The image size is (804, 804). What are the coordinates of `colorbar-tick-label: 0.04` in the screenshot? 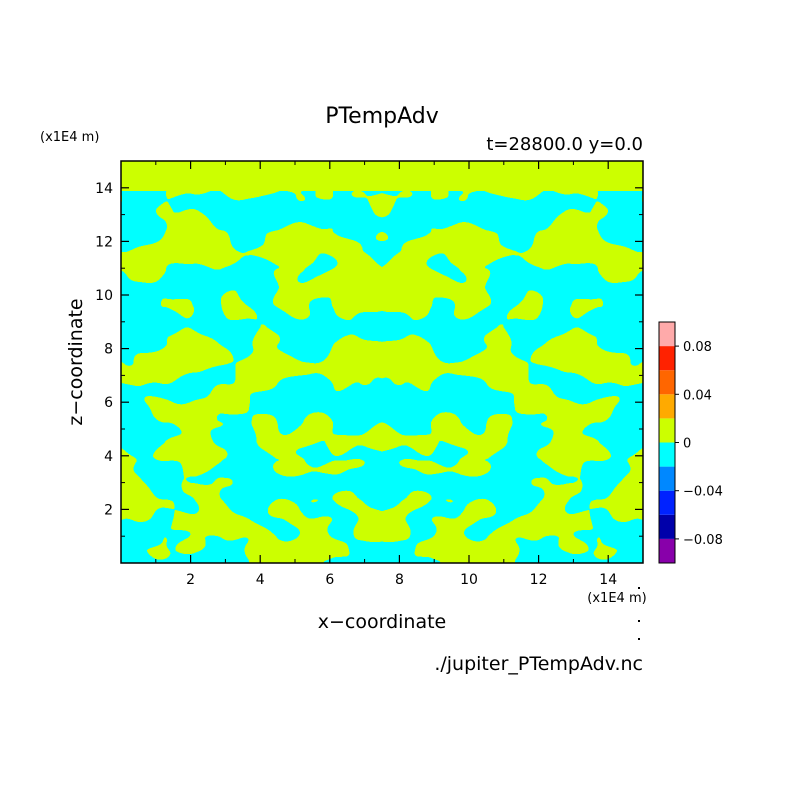 It's located at (697, 395).